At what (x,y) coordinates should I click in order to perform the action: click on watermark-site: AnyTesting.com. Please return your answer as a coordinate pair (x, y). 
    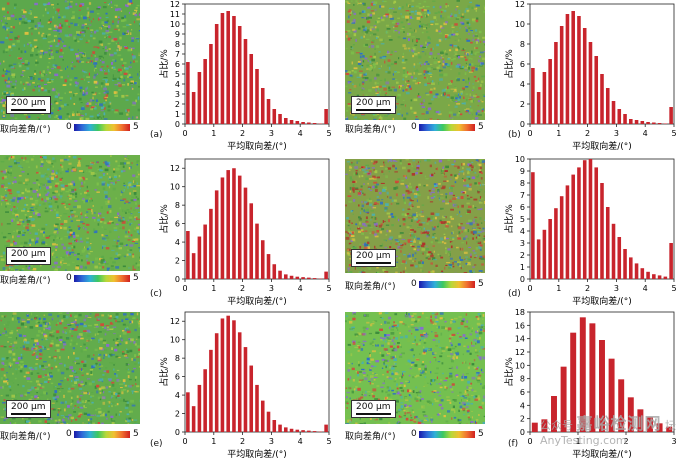
    Looking at the image, I should click on (583, 440).